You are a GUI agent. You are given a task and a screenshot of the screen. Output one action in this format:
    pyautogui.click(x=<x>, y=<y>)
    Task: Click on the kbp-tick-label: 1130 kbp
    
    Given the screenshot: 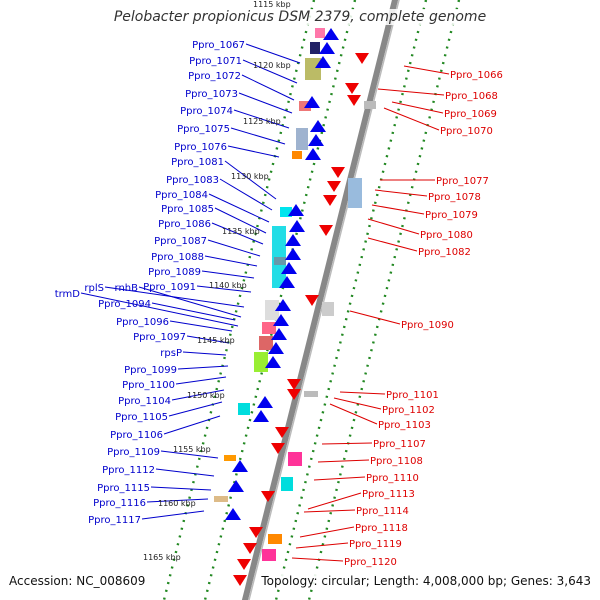 What is the action you would take?
    pyautogui.click(x=250, y=176)
    